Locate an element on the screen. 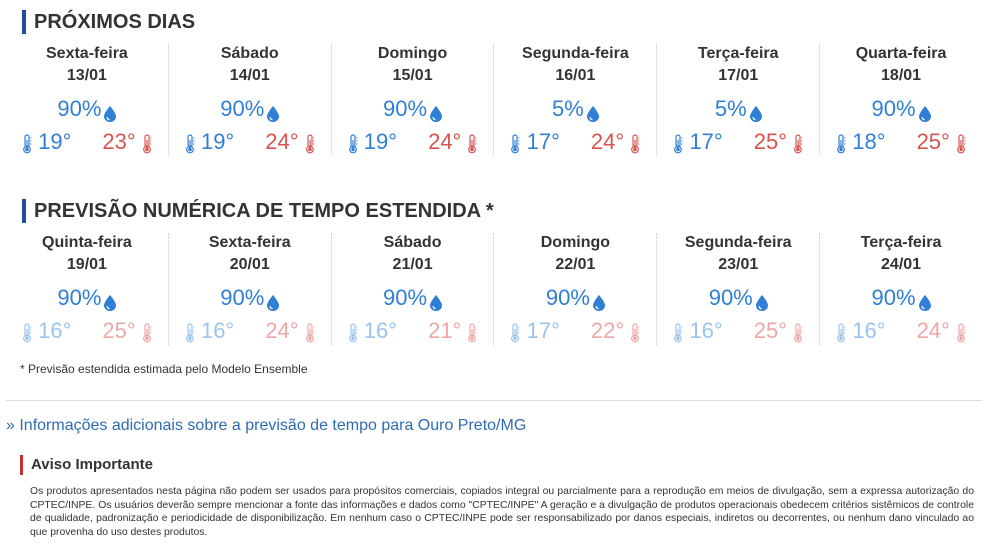 Image resolution: width=994 pixels, height=544 pixels. day-date: 16/01 is located at coordinates (575, 75).